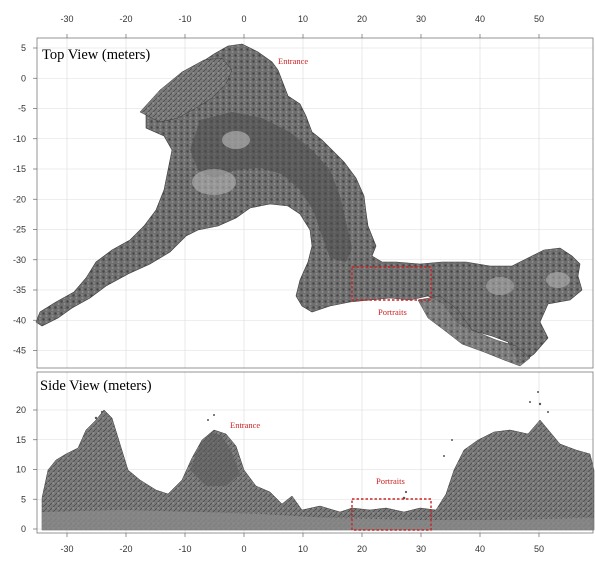 The image size is (595, 561). What do you see at coordinates (318, 520) in the screenshot?
I see `cave-side-floor-band` at bounding box center [318, 520].